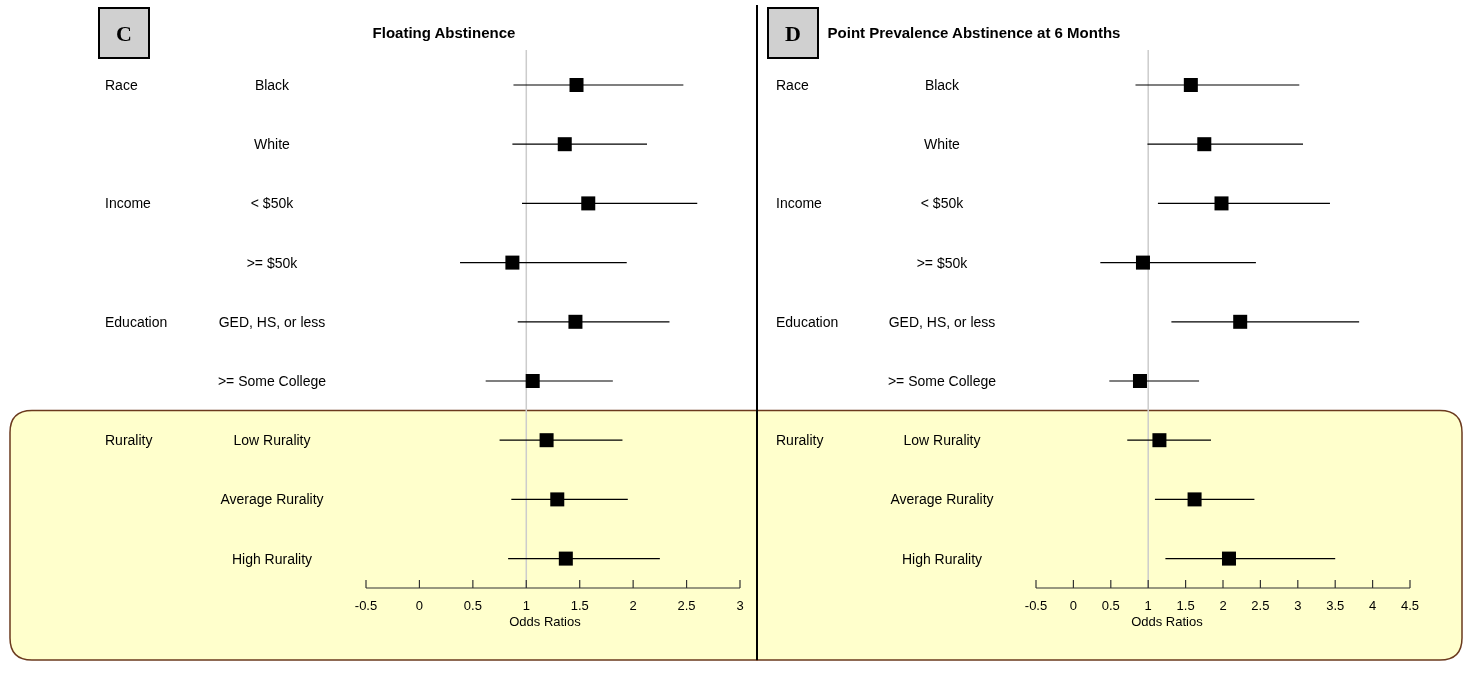 Image resolution: width=1464 pixels, height=675 pixels. I want to click on x-tick-label: 3.5, so click(1335, 605).